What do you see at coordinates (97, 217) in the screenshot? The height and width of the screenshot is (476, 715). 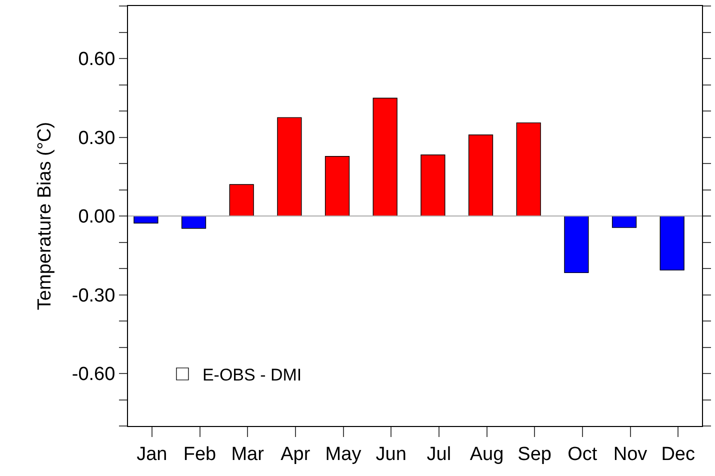 I see `y-tick-label: 0.00` at bounding box center [97, 217].